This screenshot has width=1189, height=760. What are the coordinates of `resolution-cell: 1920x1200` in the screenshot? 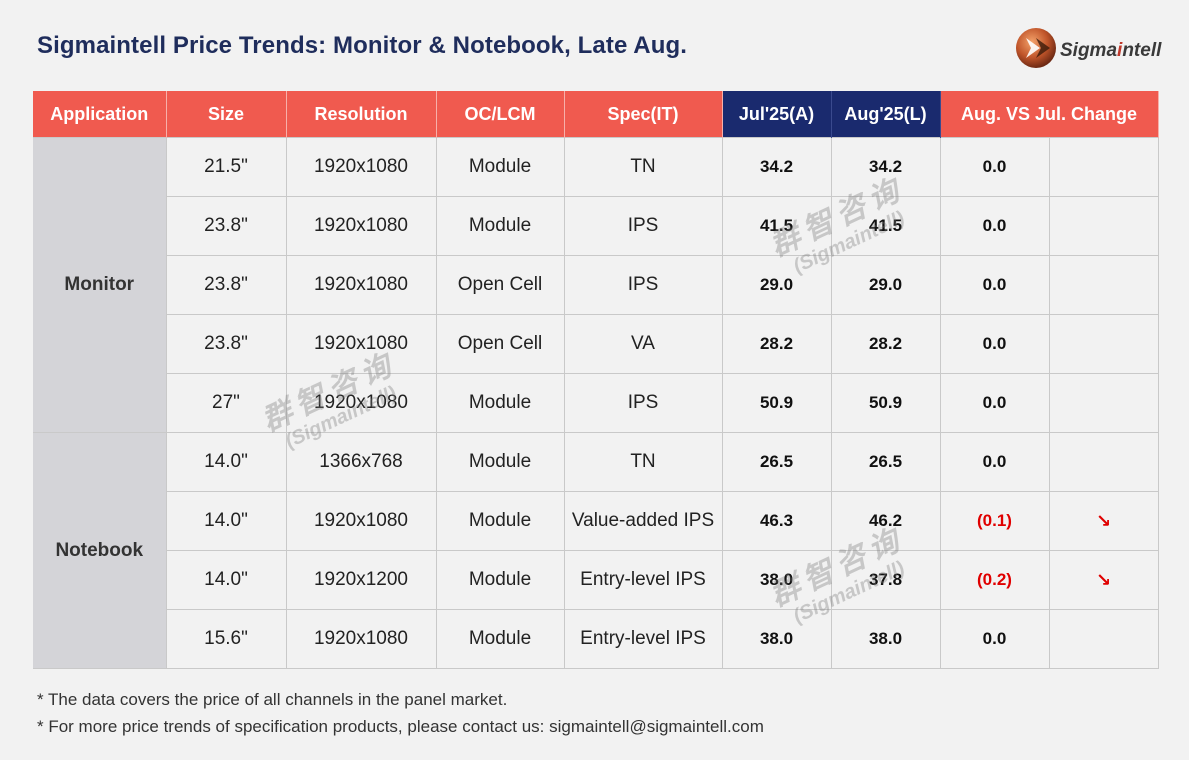 It's located at (361, 580).